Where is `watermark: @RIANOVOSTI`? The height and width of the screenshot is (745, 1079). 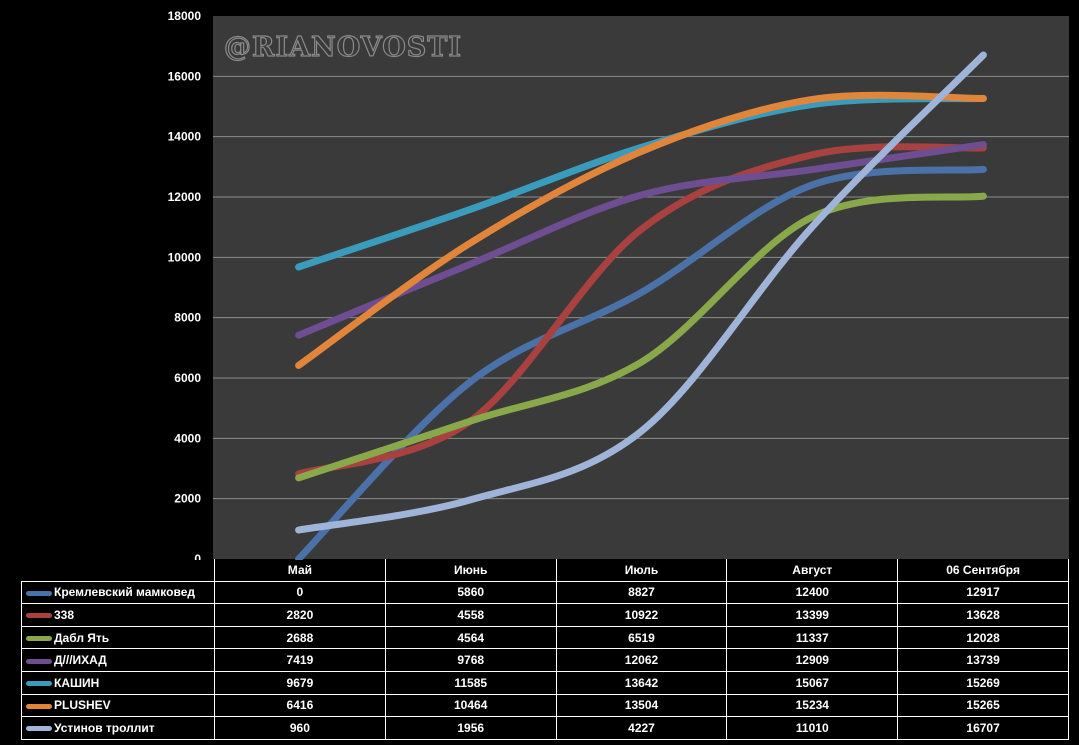
watermark: @RIANOVOSTI is located at coordinates (343, 47).